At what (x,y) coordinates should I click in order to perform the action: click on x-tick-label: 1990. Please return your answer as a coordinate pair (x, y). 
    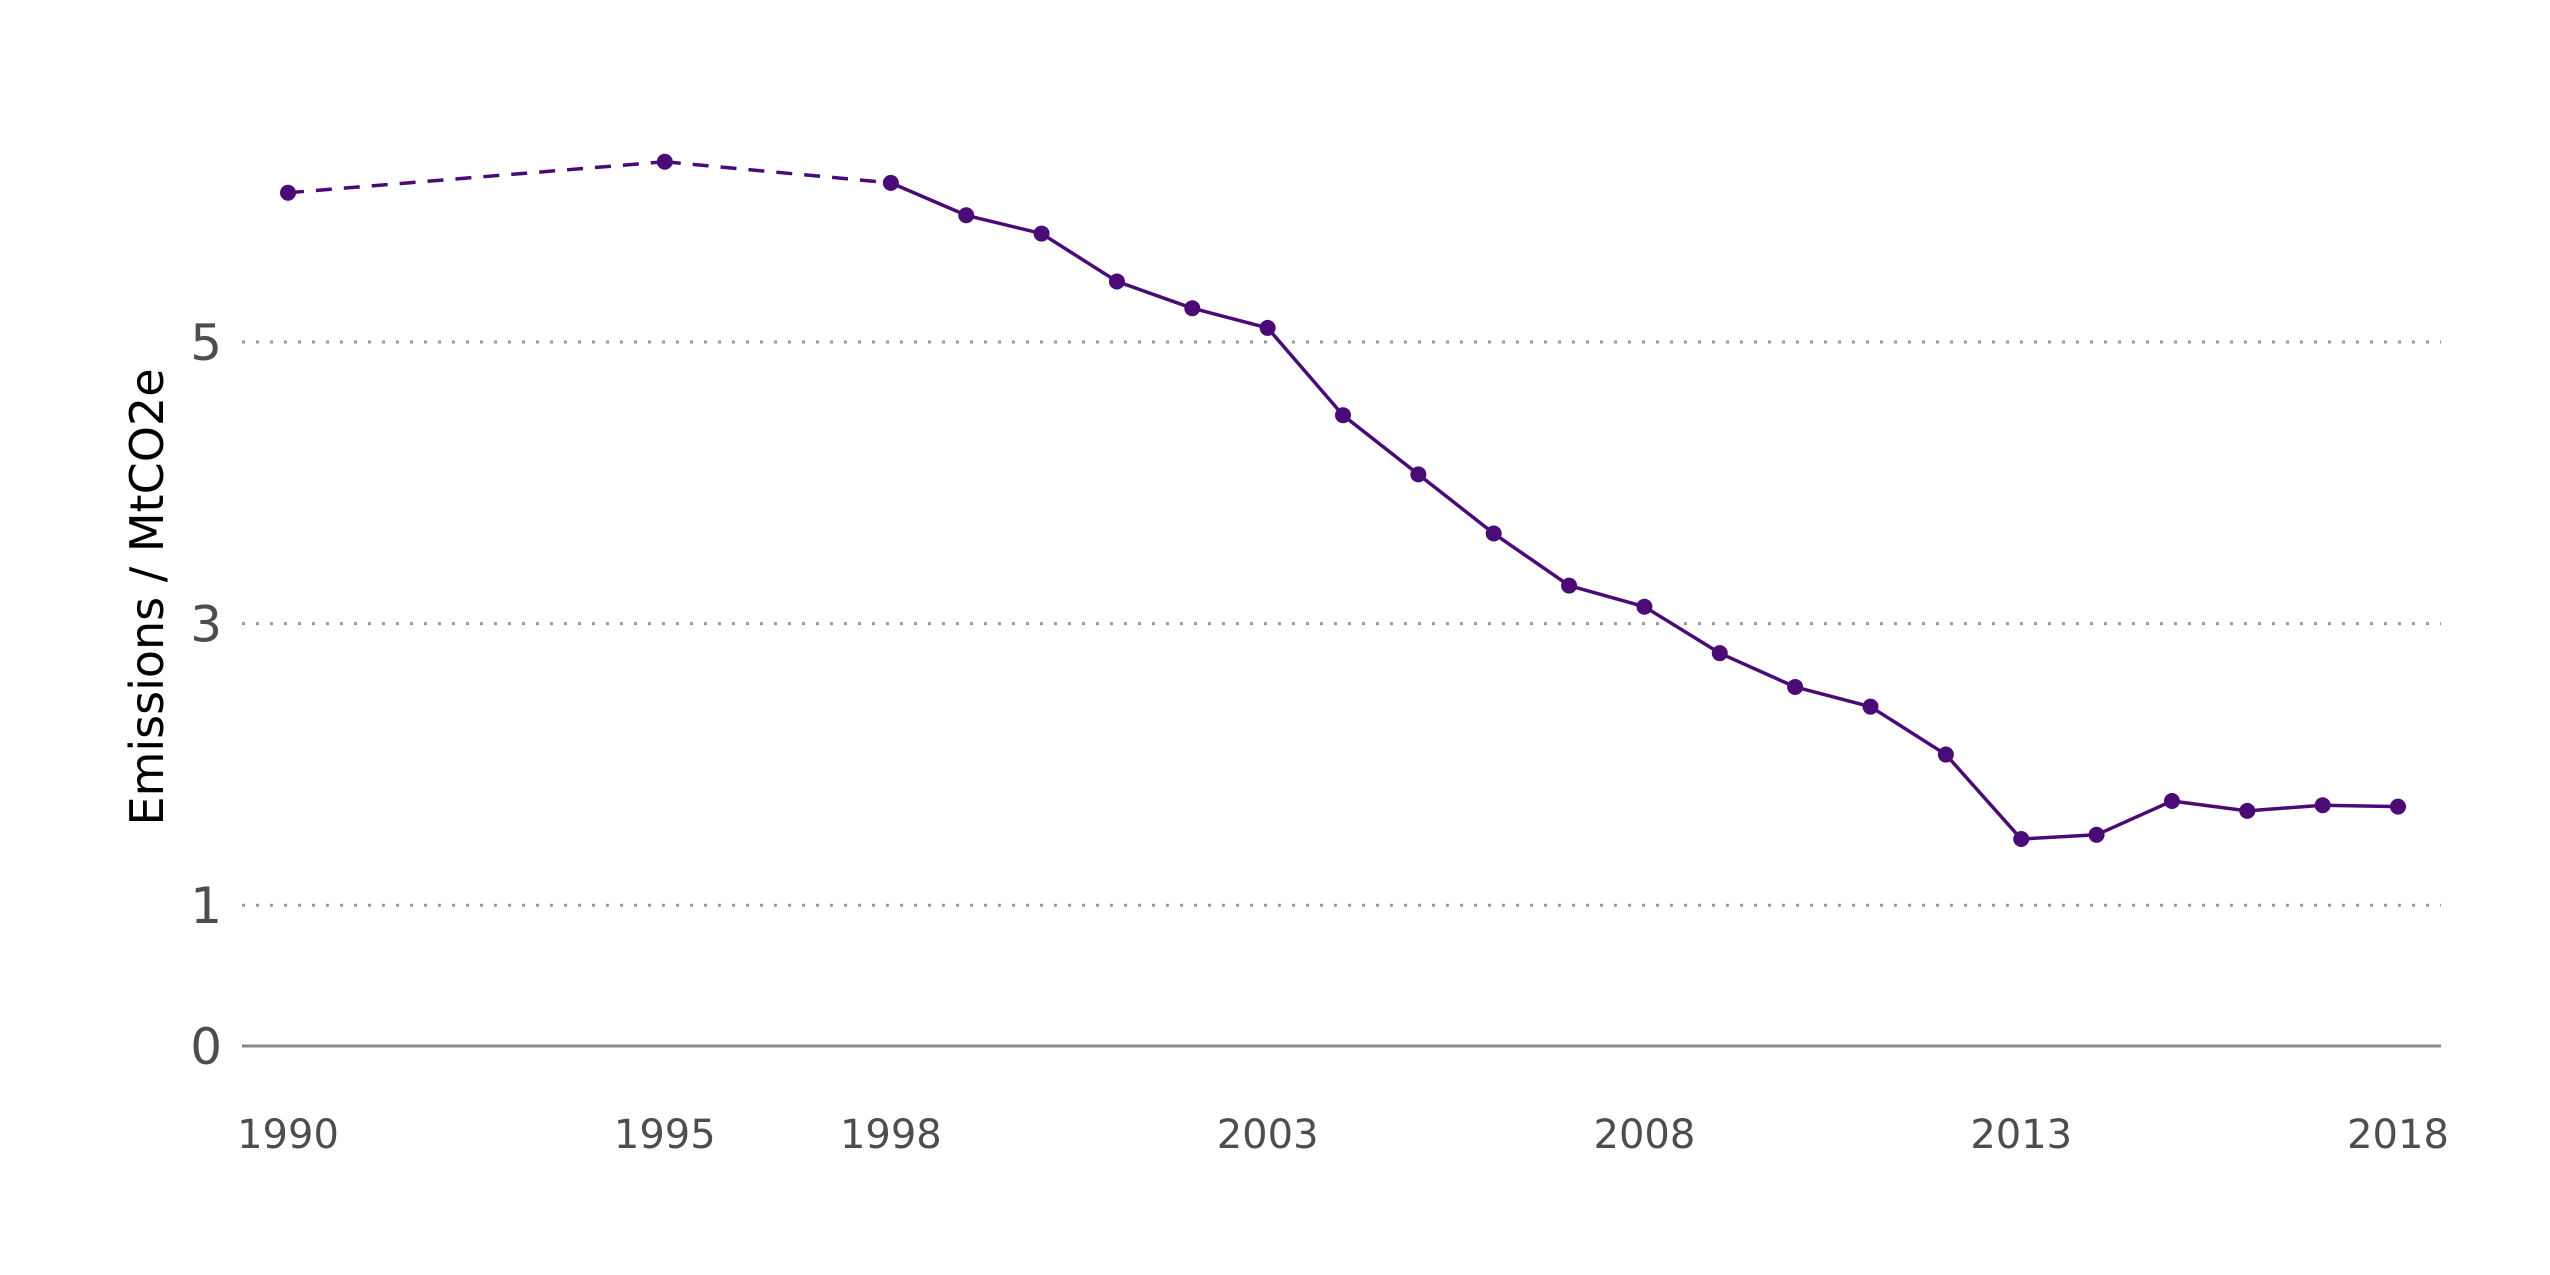
    Looking at the image, I should click on (288, 1135).